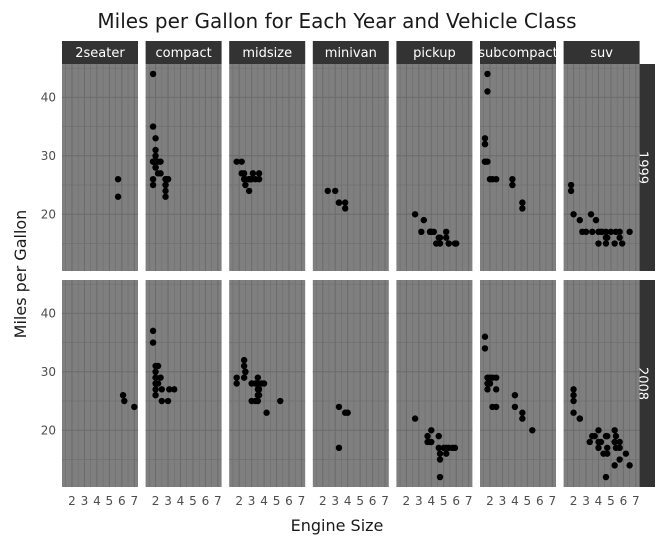  I want to click on x-tick-label: 7, so click(218, 501).